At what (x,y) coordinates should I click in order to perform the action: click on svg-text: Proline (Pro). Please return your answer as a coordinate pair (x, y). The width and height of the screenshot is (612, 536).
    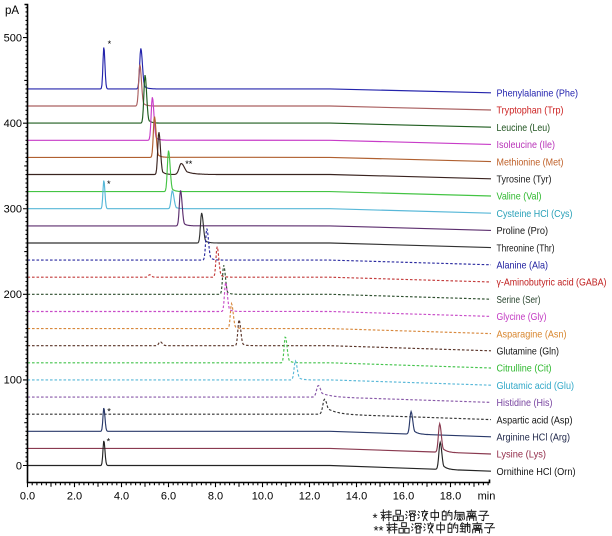
    Looking at the image, I should click on (523, 231).